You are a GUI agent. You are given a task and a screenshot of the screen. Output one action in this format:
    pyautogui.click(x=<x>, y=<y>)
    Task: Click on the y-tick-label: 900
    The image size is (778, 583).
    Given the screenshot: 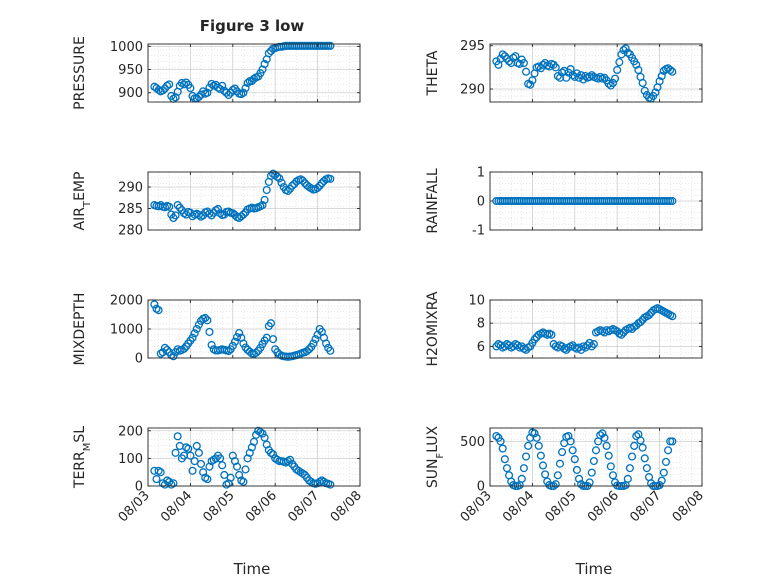 What is the action you would take?
    pyautogui.click(x=130, y=93)
    